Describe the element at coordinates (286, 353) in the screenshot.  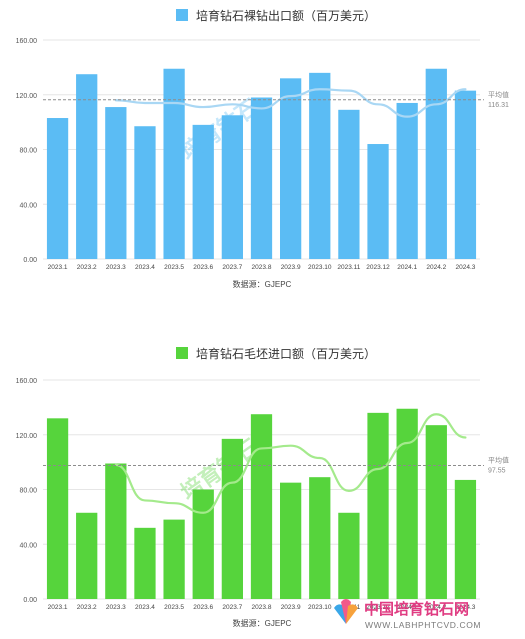
I see `chart-title: 培育钻石毛坯进口额（百万美元）` at that location.